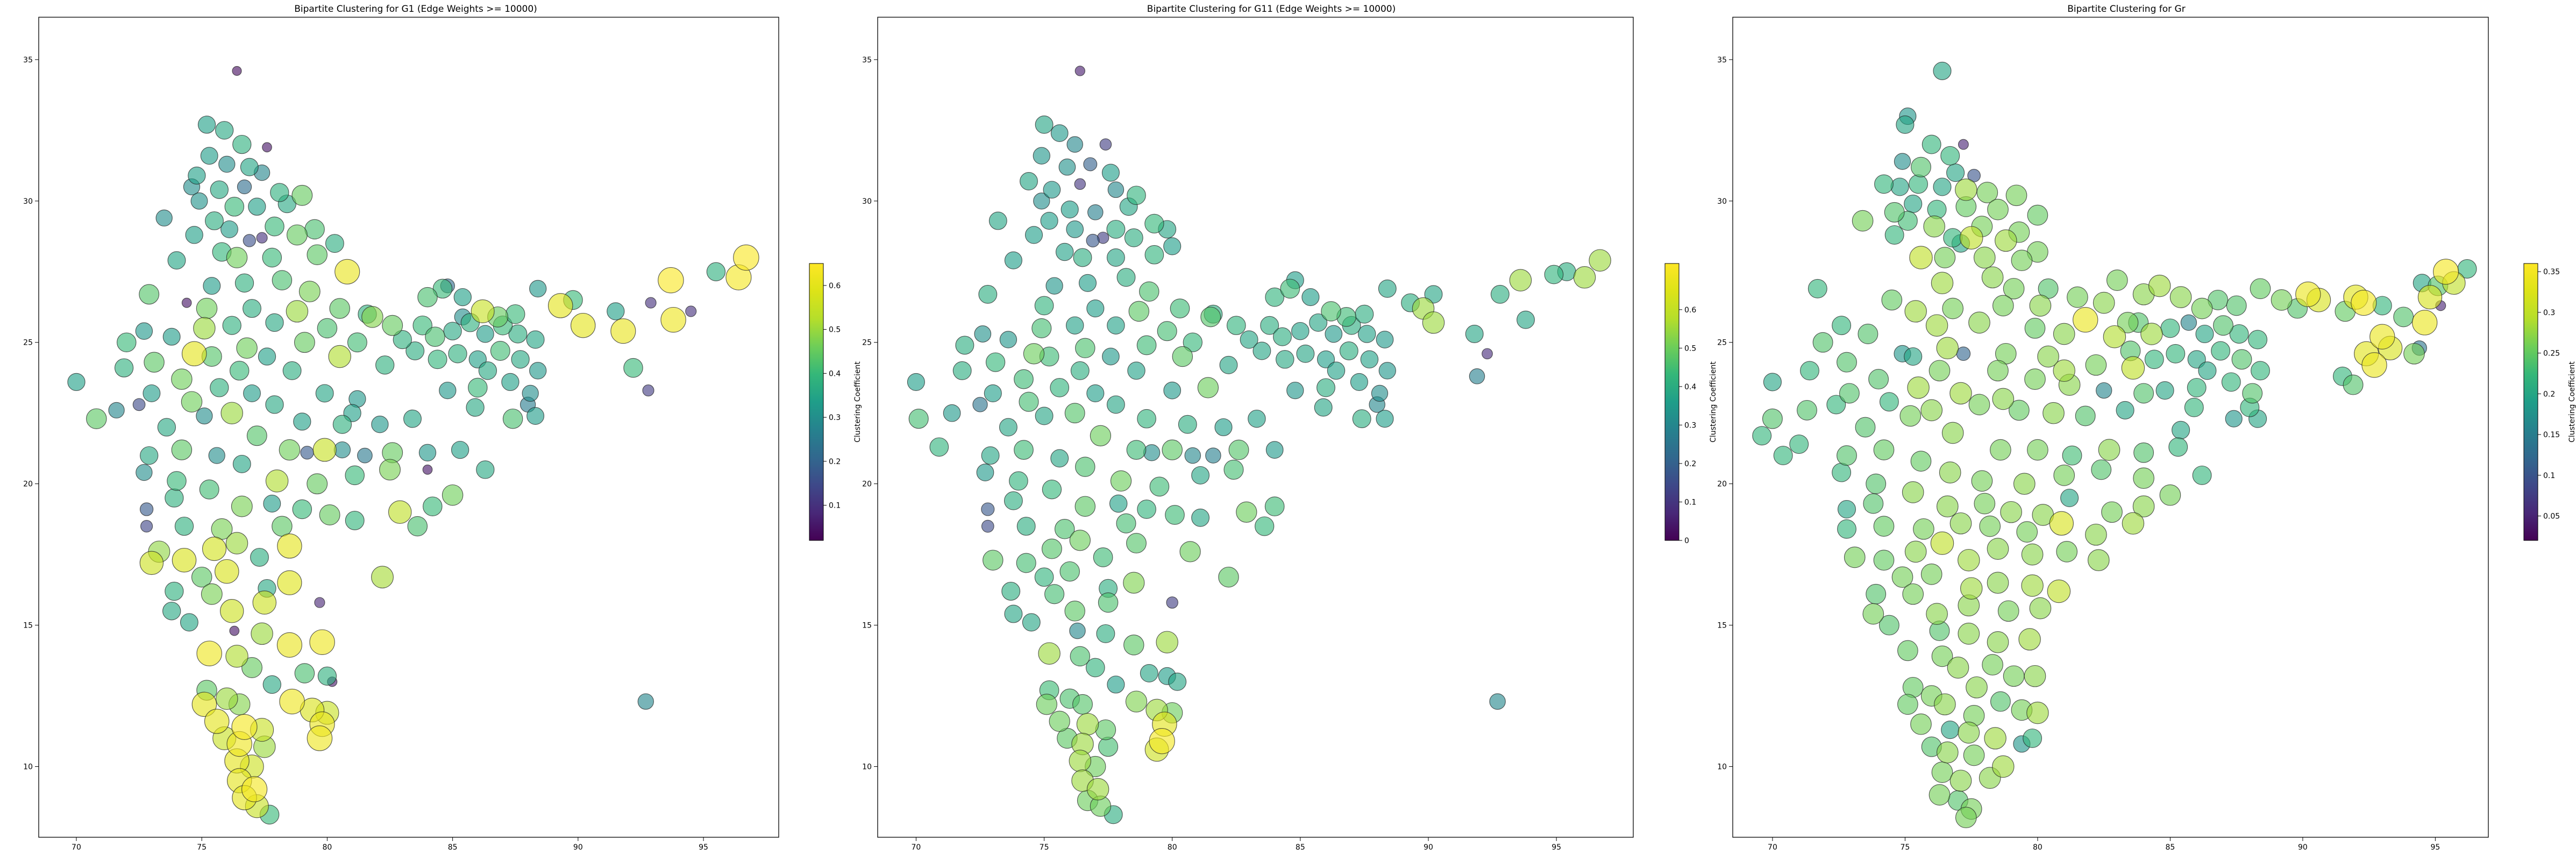 Image resolution: width=2576 pixels, height=855 pixels. What do you see at coordinates (867, 767) in the screenshot?
I see `y-tick-label: 10` at bounding box center [867, 767].